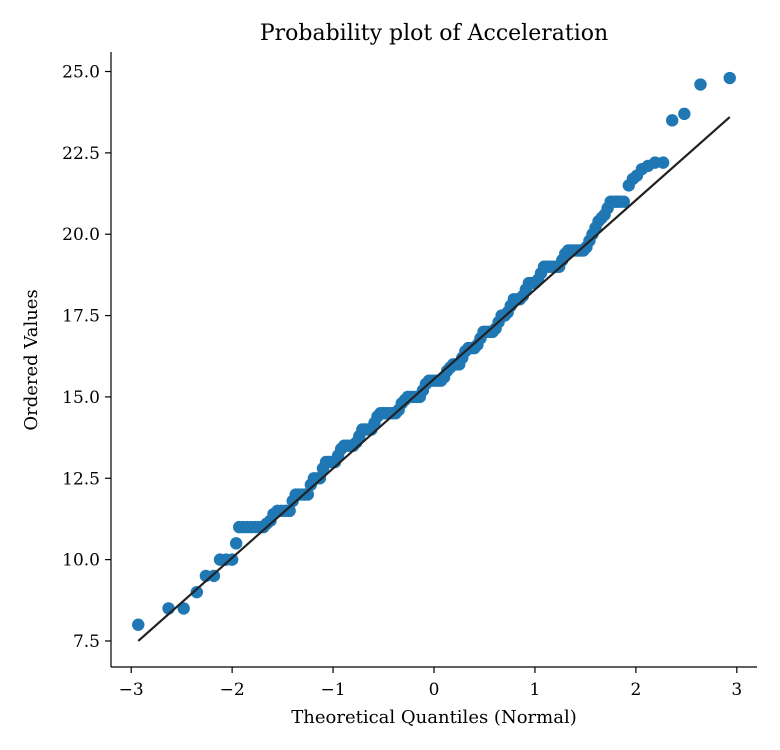  What do you see at coordinates (434, 690) in the screenshot?
I see `x-tick-label-3: 0` at bounding box center [434, 690].